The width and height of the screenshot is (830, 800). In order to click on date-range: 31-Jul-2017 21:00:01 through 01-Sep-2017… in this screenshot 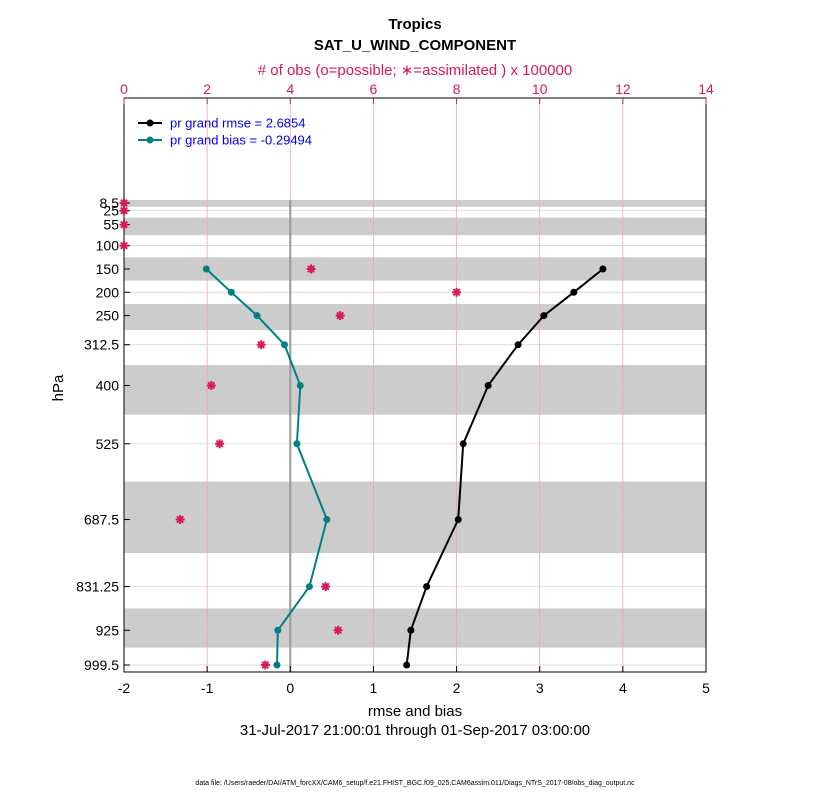, I will do `click(415, 730)`.